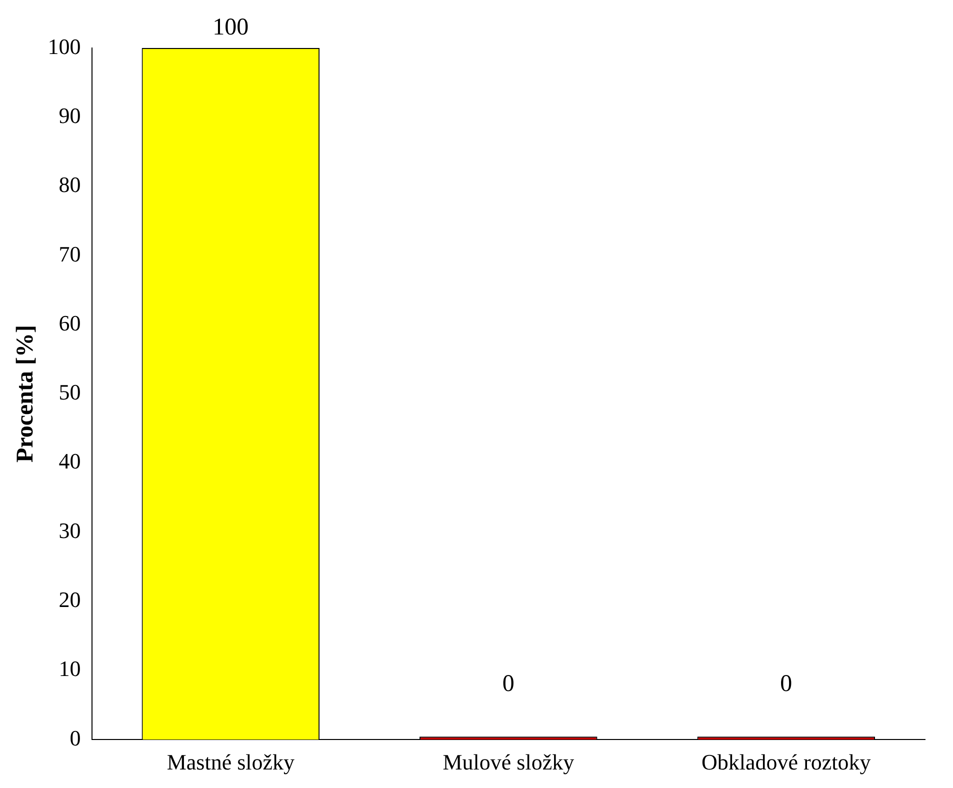  What do you see at coordinates (508, 762) in the screenshot?
I see `x-tick-label: Mulové složky` at bounding box center [508, 762].